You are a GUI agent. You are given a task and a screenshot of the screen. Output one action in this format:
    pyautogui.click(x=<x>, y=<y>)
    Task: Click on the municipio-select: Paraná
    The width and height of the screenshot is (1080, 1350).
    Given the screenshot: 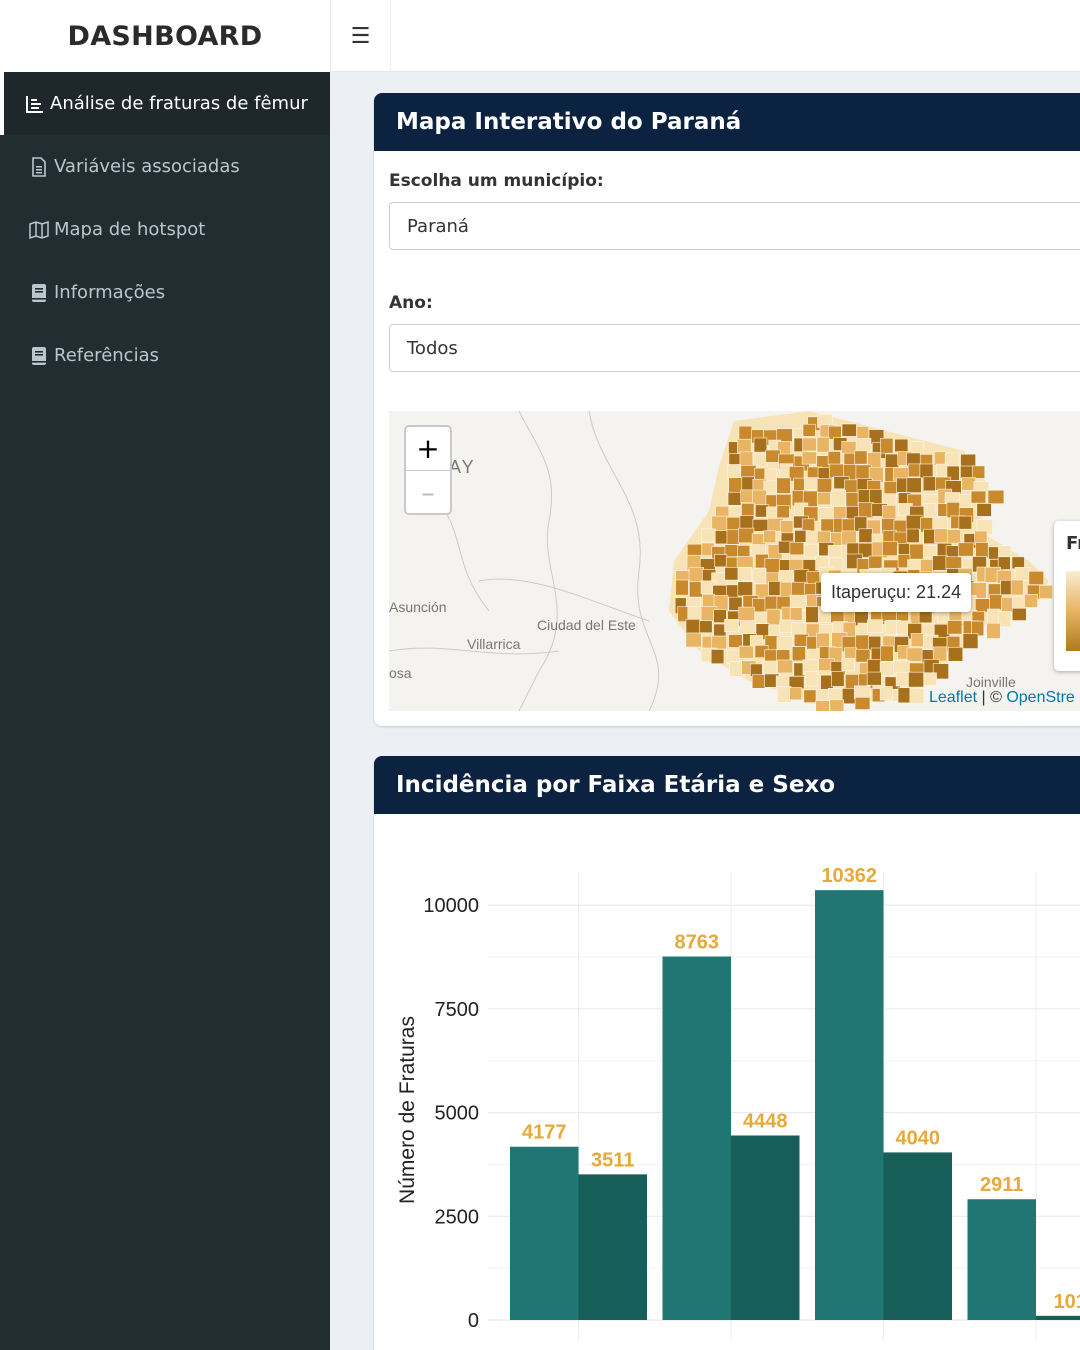 What is the action you would take?
    pyautogui.click(x=734, y=226)
    